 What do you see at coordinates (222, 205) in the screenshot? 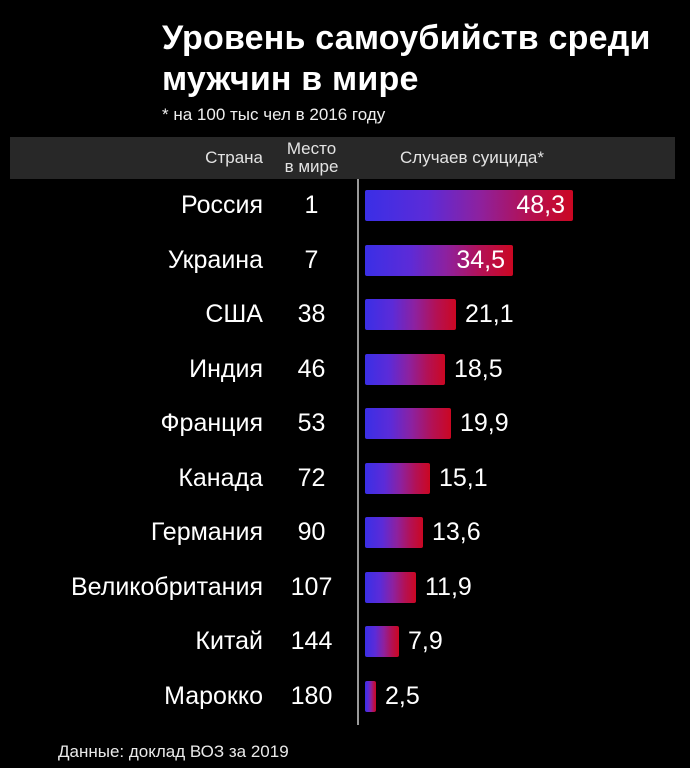
I see `country-label: Россия` at bounding box center [222, 205].